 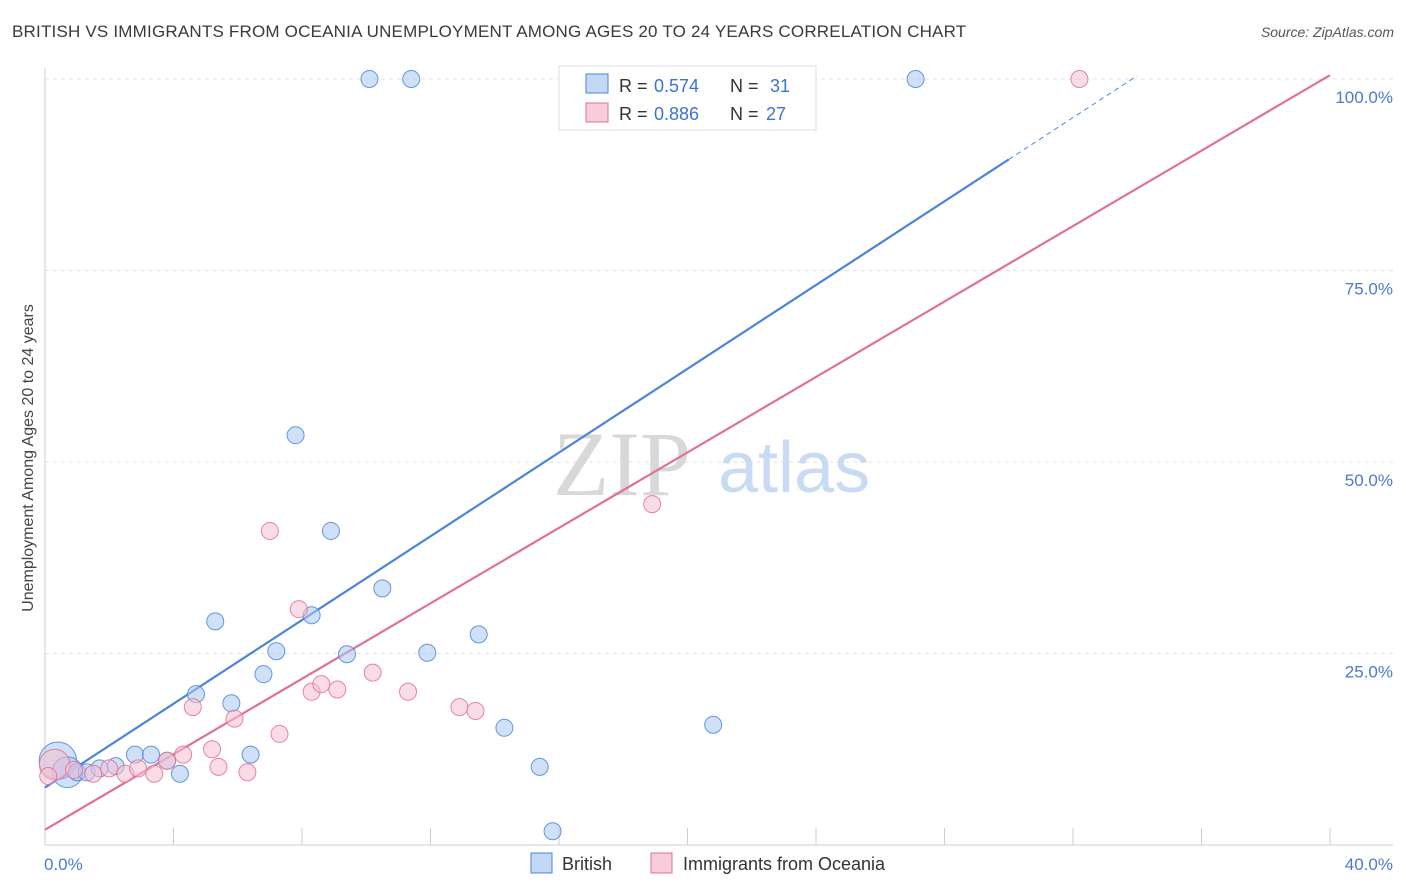 What do you see at coordinates (661, 863) in the screenshot?
I see `bottom-legend-swatch-oceania` at bounding box center [661, 863].